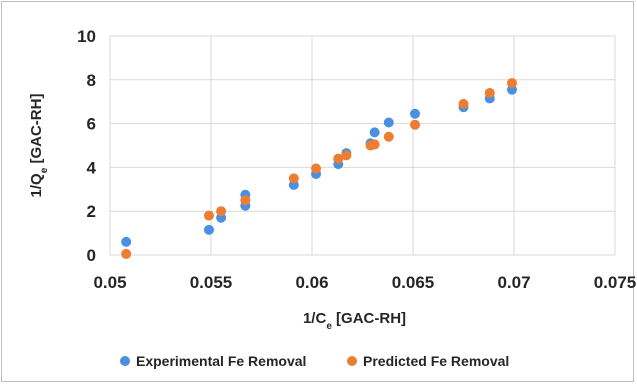  Describe the element at coordinates (86, 146) in the screenshot. I see `y-tick-labels: 0 2 4 6 8 10` at that location.